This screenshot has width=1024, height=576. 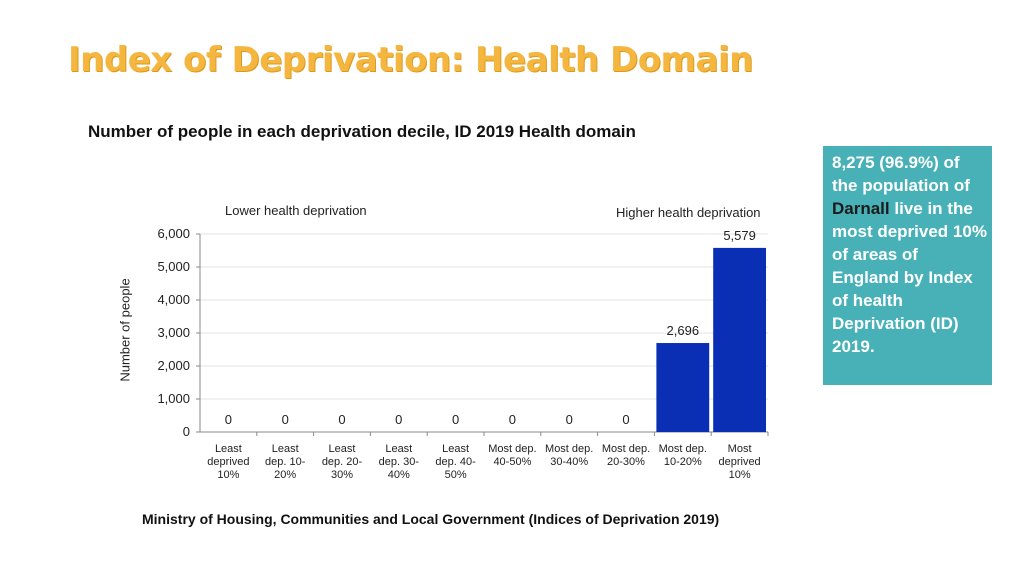 What do you see at coordinates (342, 475) in the screenshot?
I see `x-tick-label-line: 30%` at bounding box center [342, 475].